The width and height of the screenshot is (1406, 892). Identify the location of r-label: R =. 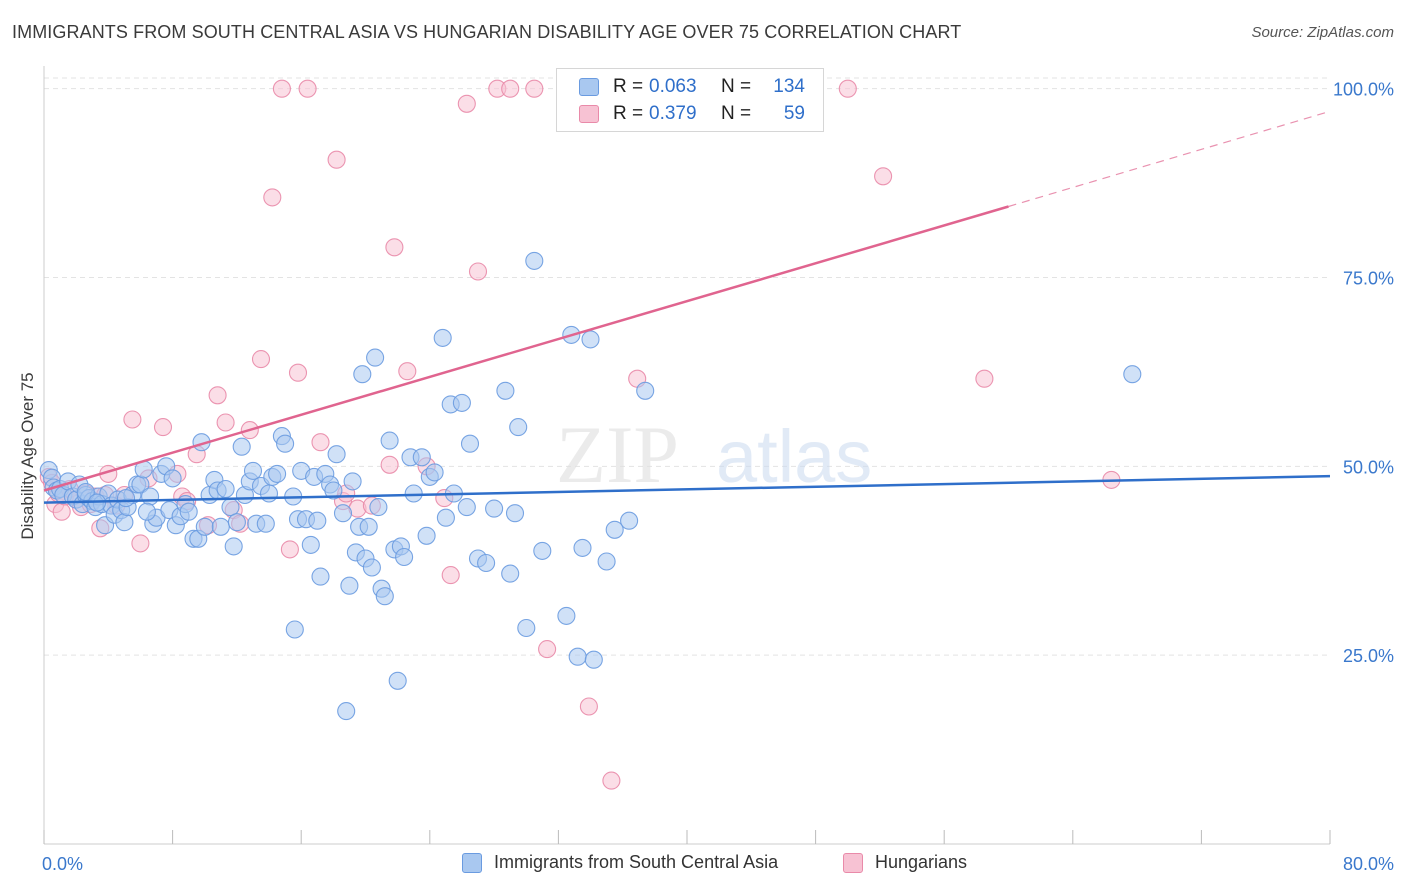
(628, 113).